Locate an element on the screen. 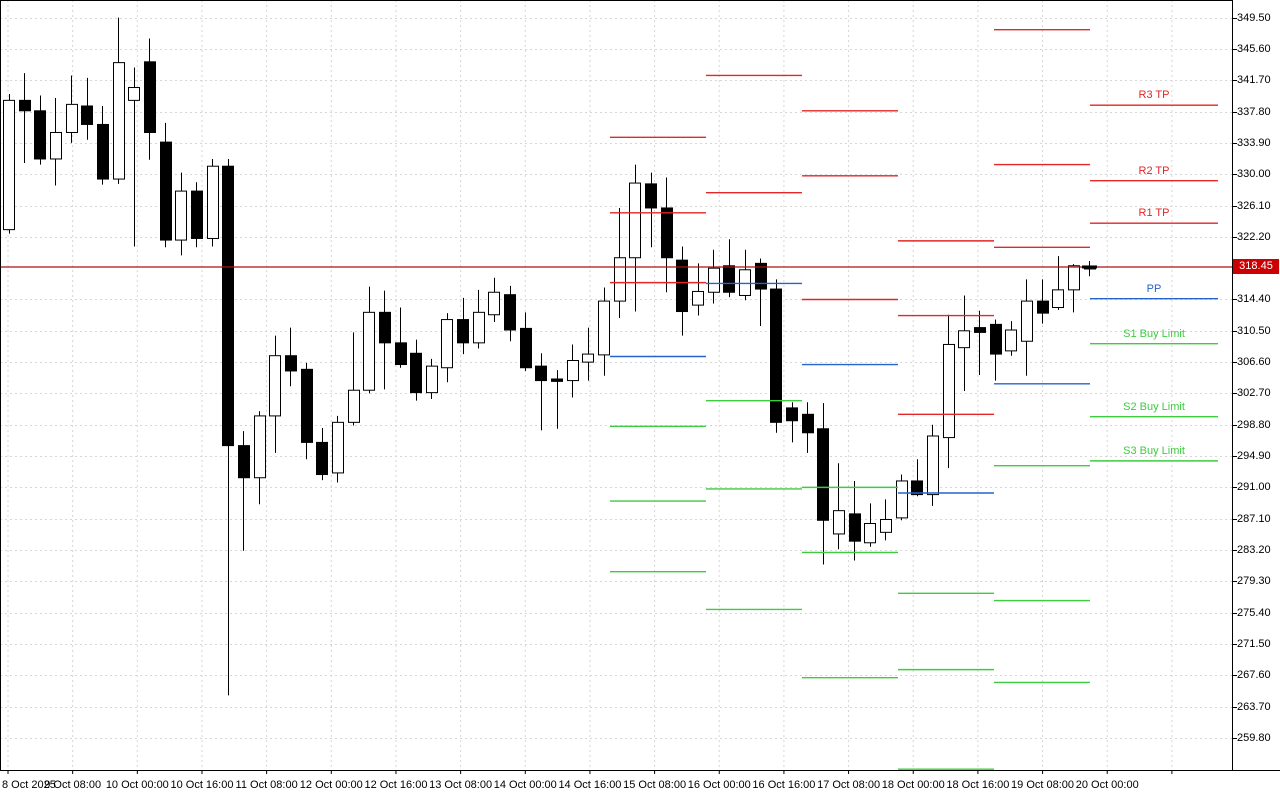  y-axis-label: 283.20 is located at coordinates (1254, 550).